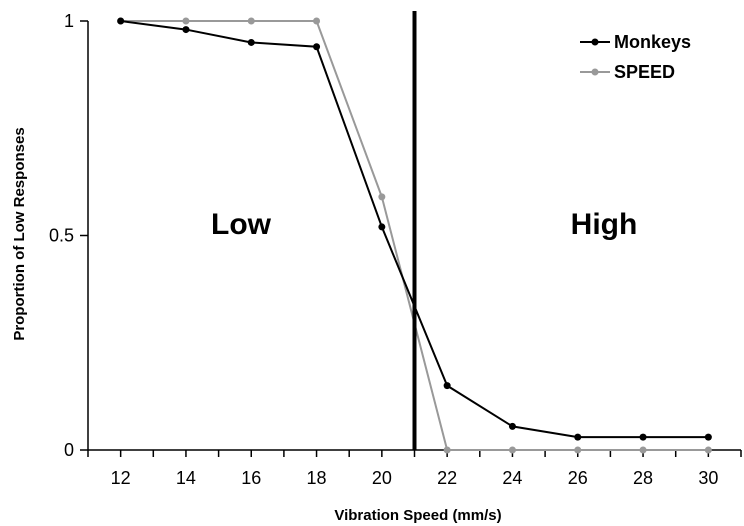 The height and width of the screenshot is (526, 744). Describe the element at coordinates (69, 21) in the screenshot. I see `y-tick-label: 1` at that location.